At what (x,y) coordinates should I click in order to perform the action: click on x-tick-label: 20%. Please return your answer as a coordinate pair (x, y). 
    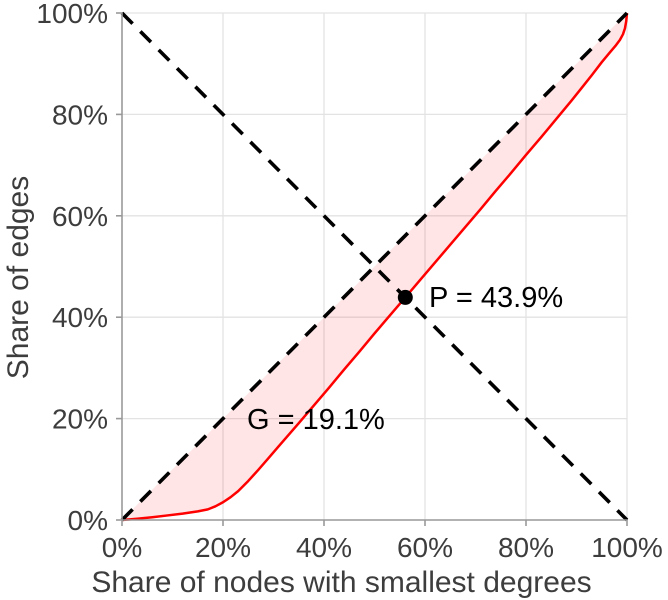
    Looking at the image, I should click on (223, 547).